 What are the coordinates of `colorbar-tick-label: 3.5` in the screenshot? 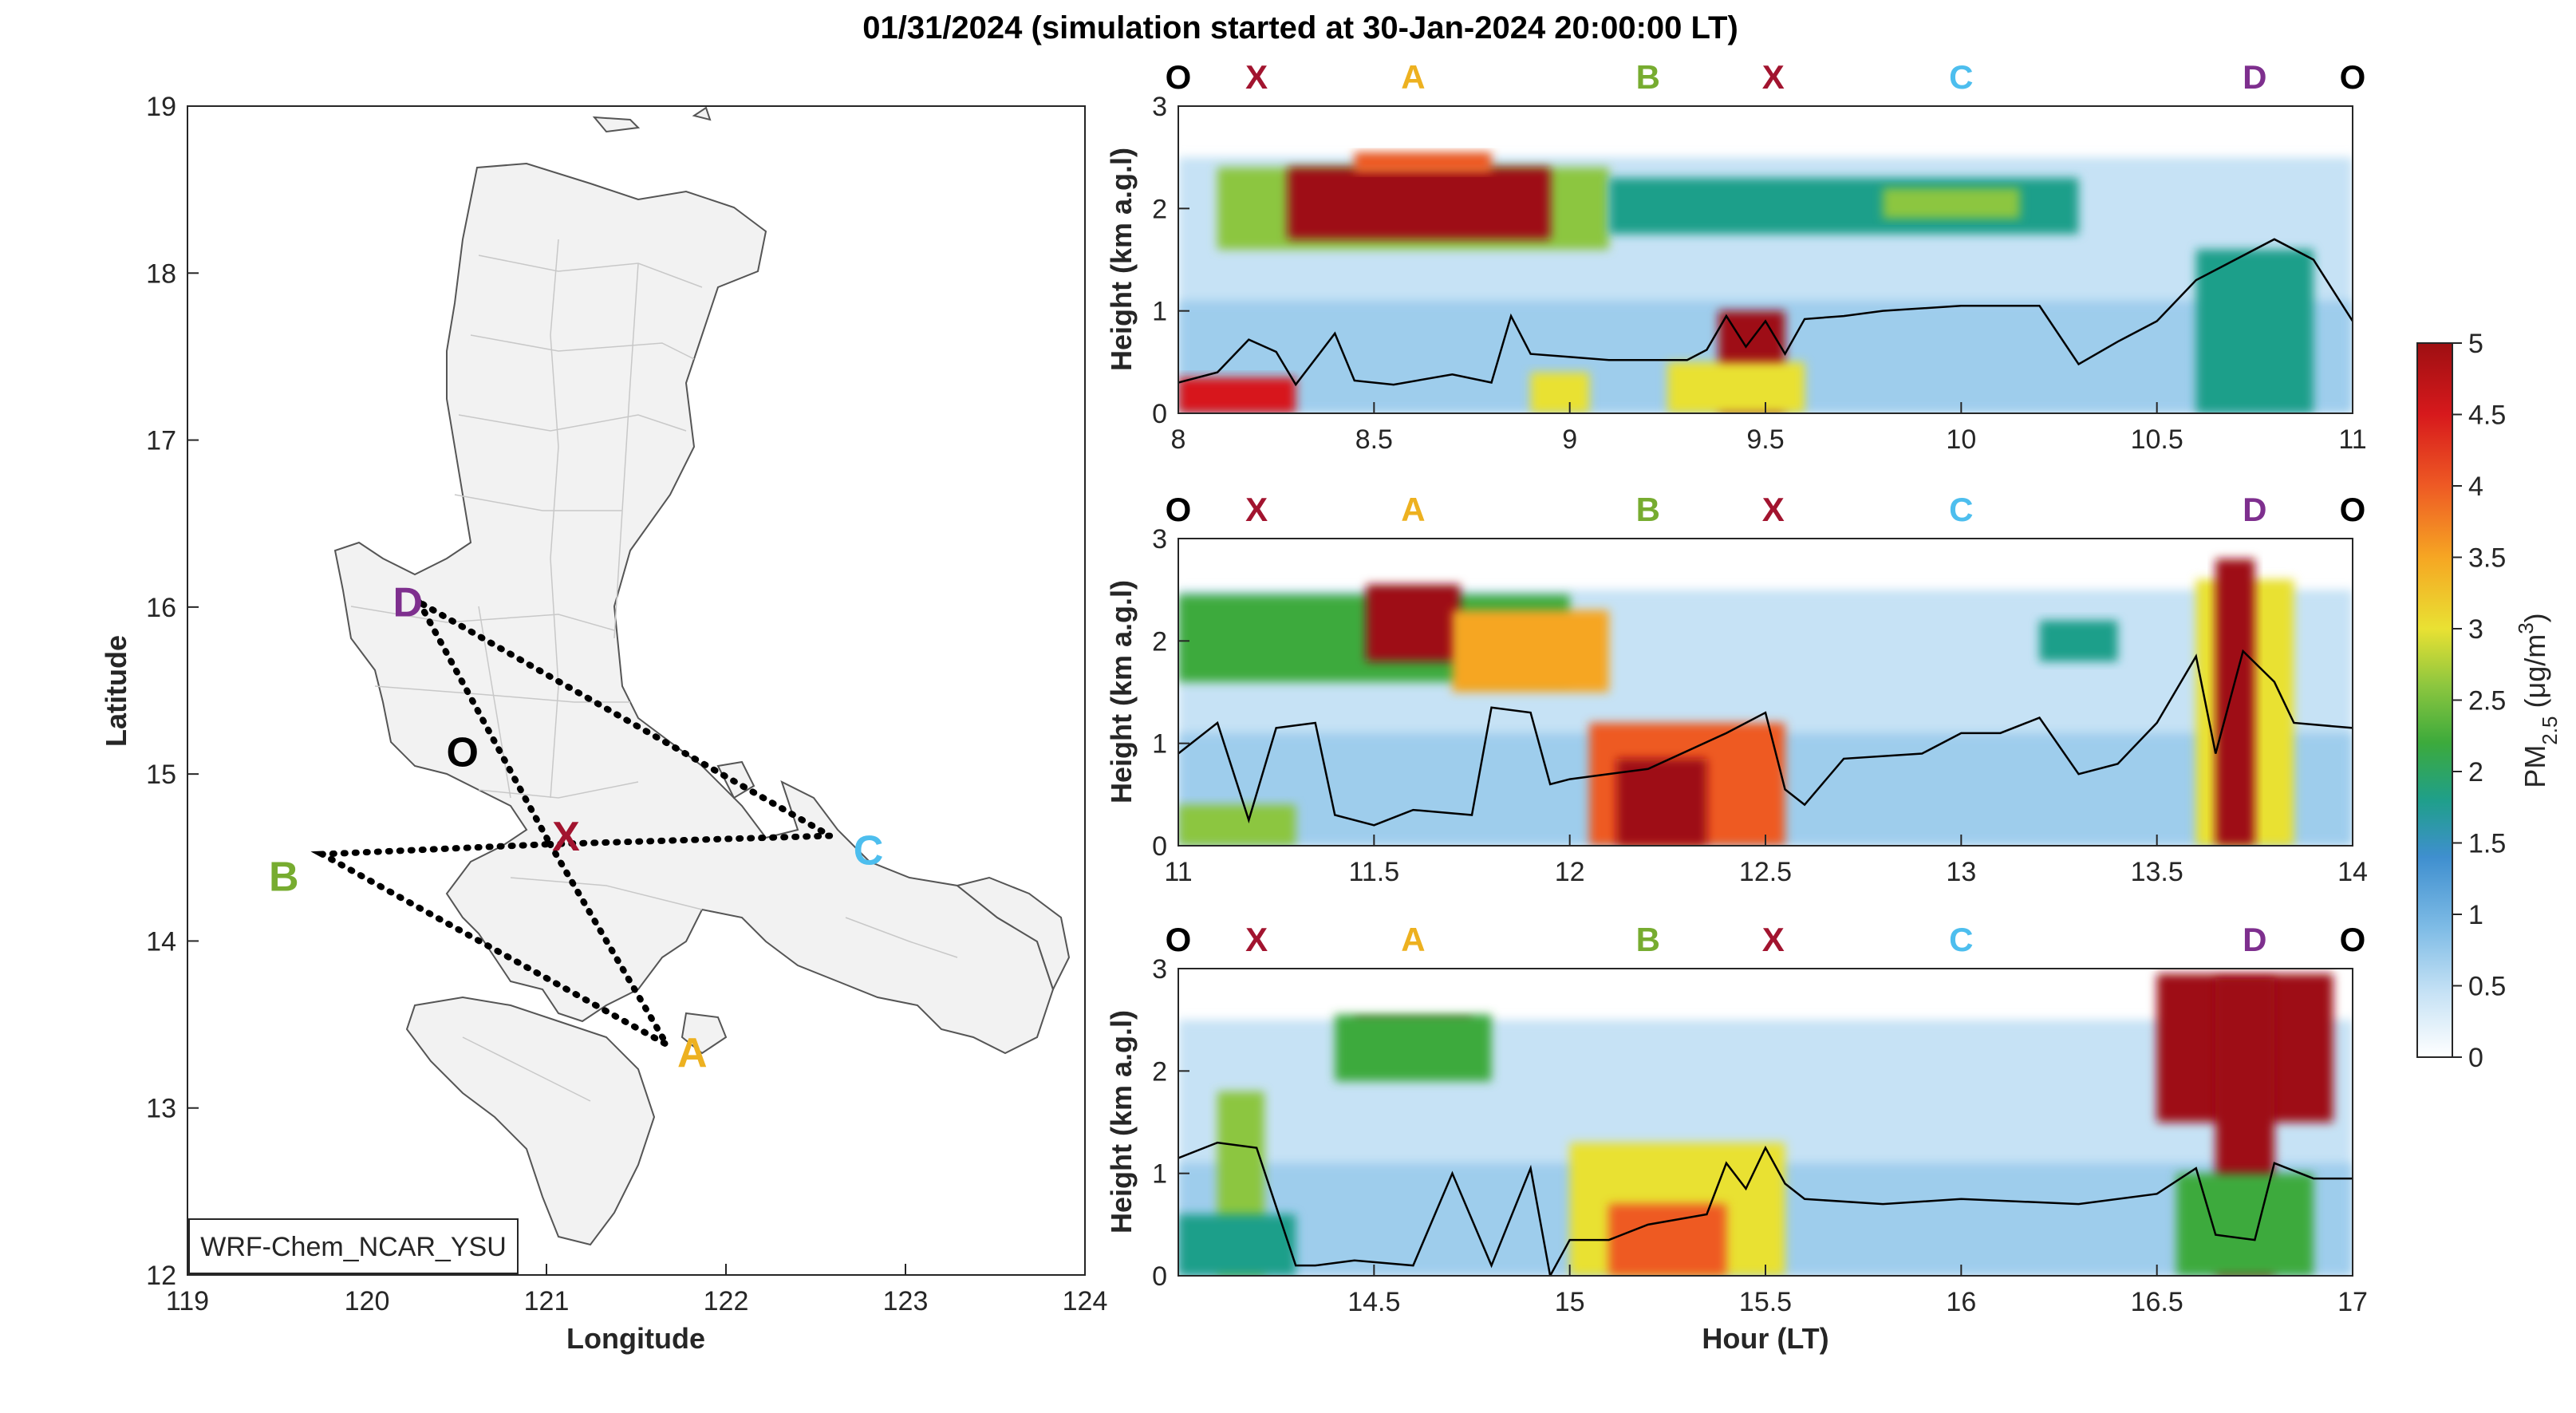 It's located at (2487, 558).